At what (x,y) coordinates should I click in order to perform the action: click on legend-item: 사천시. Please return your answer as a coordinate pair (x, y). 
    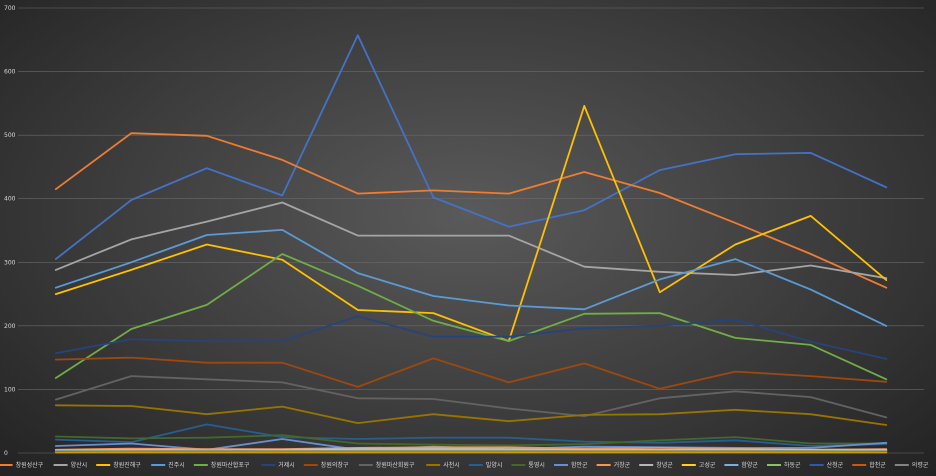
    Looking at the image, I should click on (443, 465).